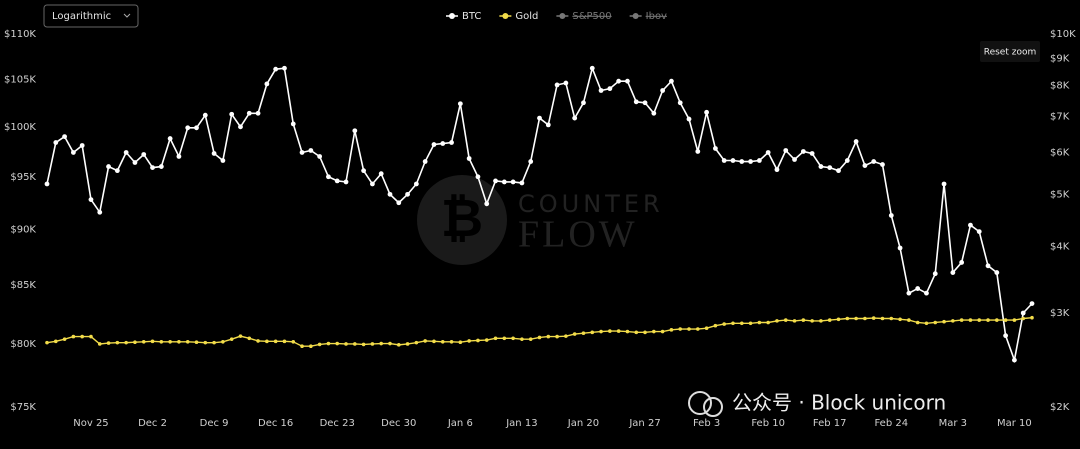  I want to click on legend-item-hidden: Ibov, so click(648, 16).